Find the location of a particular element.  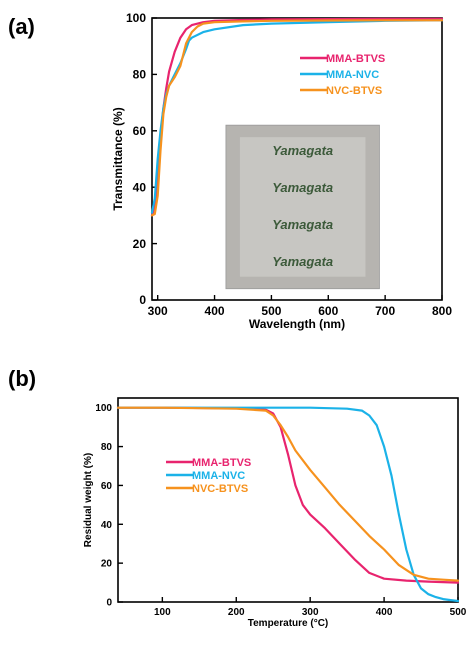

y-tick-label-b: 60 is located at coordinates (107, 486).